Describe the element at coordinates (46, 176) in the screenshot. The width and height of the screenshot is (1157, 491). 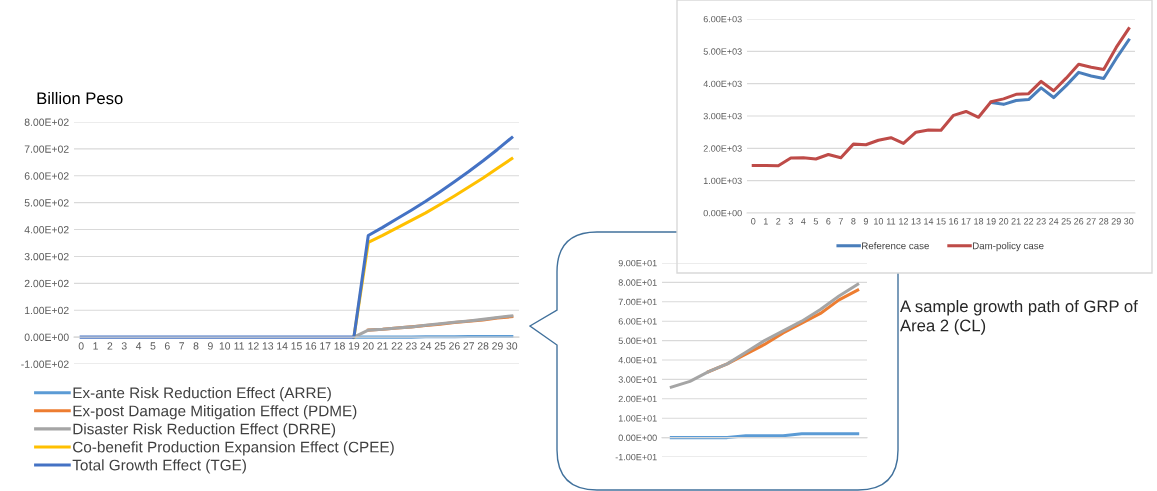
I see `y-tick-label: 6.00E+02` at that location.